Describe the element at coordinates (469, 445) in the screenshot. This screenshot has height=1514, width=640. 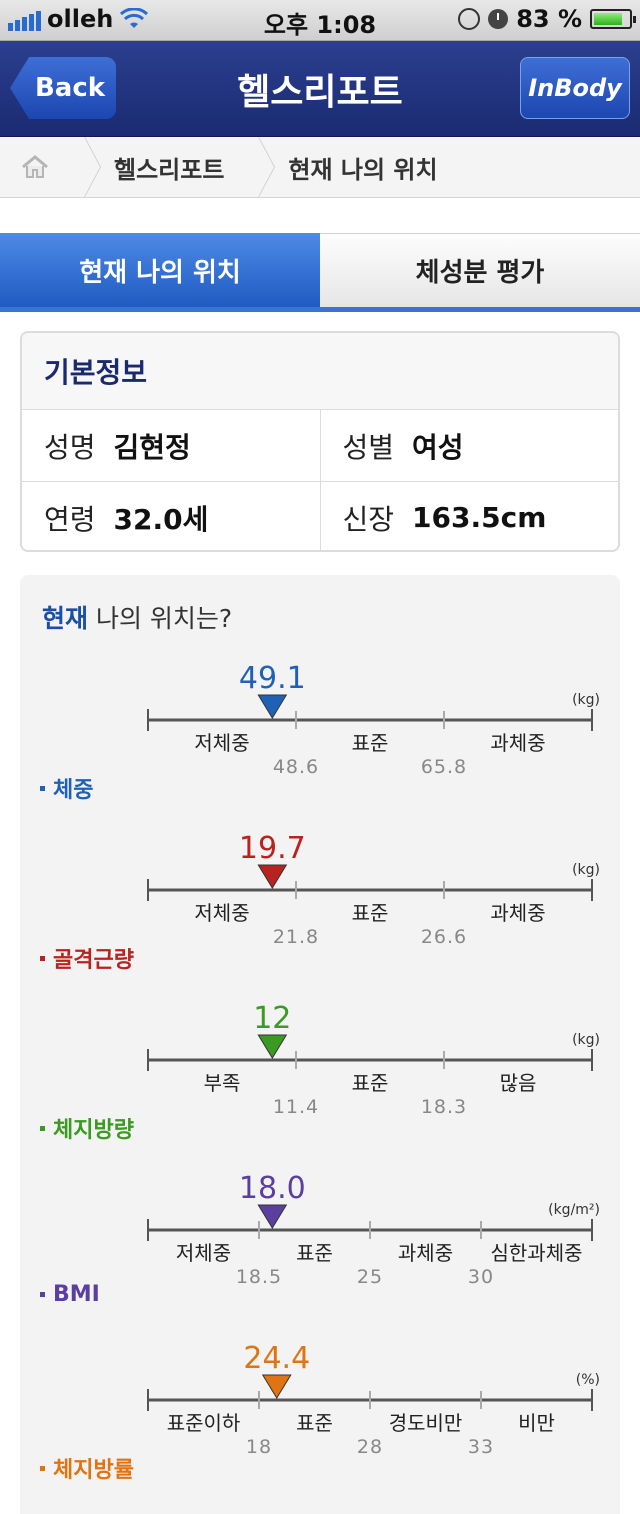
I see `info-cell-gender: 성별 여성` at that location.